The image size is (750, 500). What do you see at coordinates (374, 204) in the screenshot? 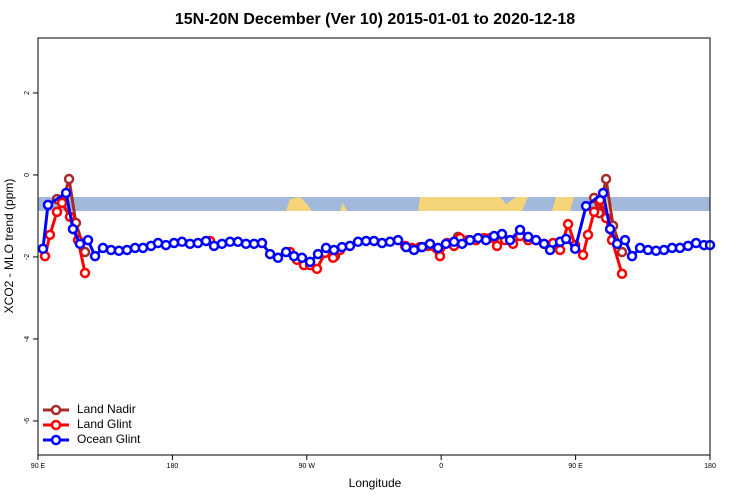
I see `ocean-band` at bounding box center [374, 204].